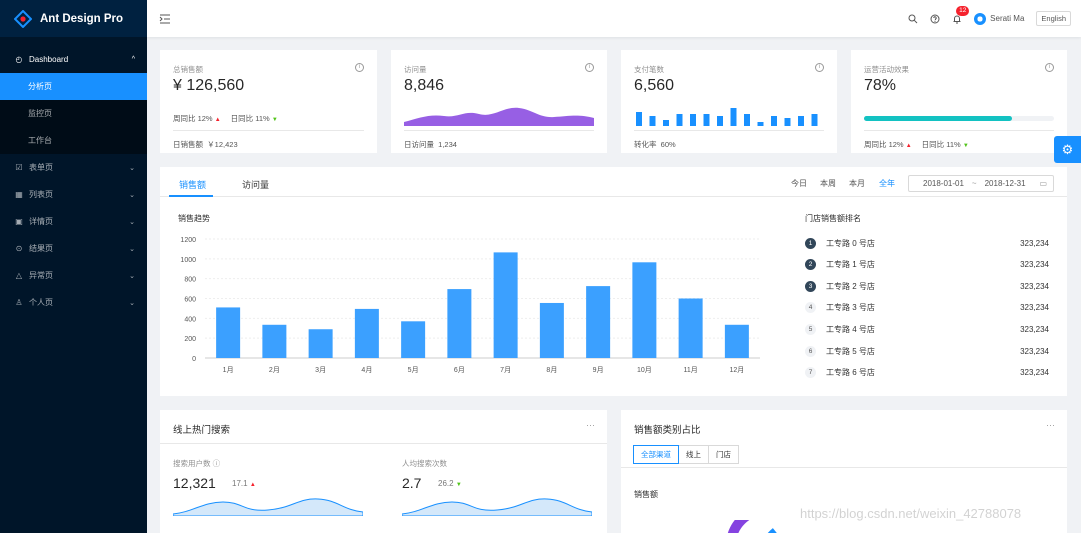  Describe the element at coordinates (693, 454) in the screenshot. I see `segment-online: 线上` at that location.